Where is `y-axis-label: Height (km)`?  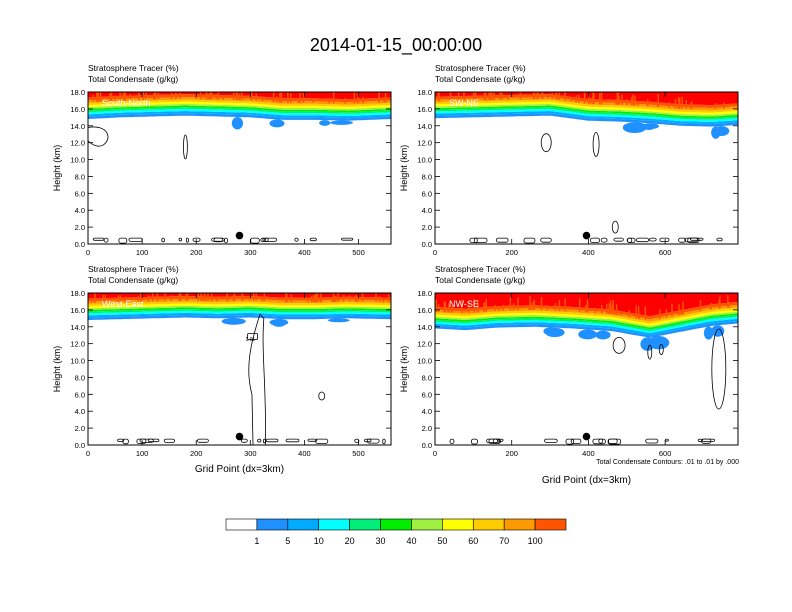
y-axis-label: Height (km) is located at coordinates (404, 369).